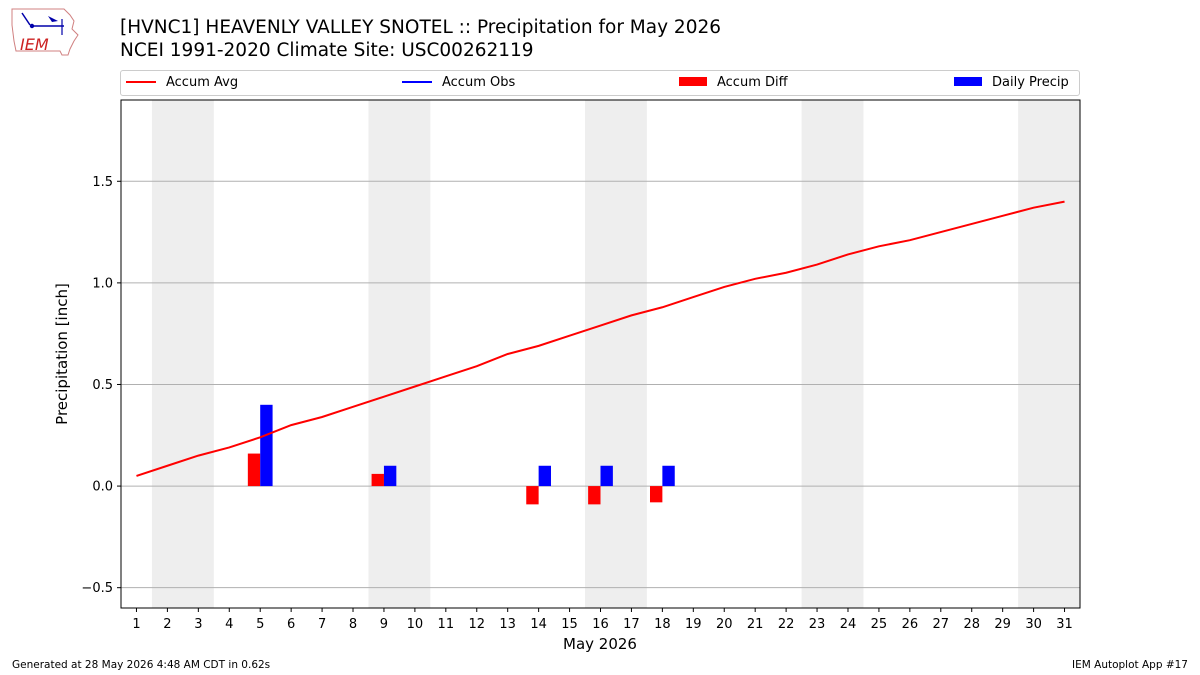 The width and height of the screenshot is (1200, 675). What do you see at coordinates (102, 487) in the screenshot?
I see `y-tick-label: 0.0` at bounding box center [102, 487].